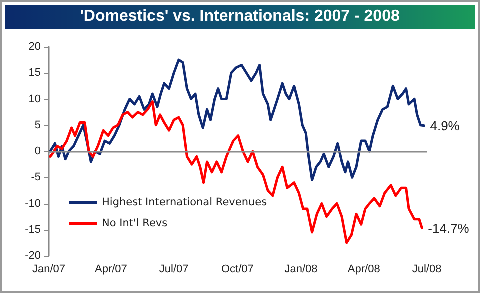  I want to click on y-tick-label: -5, so click(36, 178).